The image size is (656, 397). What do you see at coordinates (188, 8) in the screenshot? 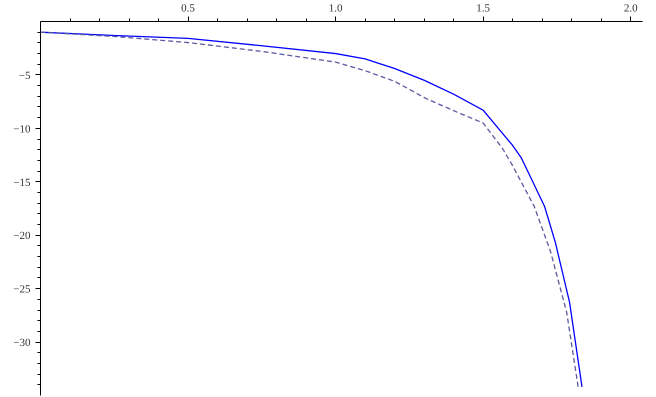
I see `x-tick-label: 0.5` at bounding box center [188, 8].